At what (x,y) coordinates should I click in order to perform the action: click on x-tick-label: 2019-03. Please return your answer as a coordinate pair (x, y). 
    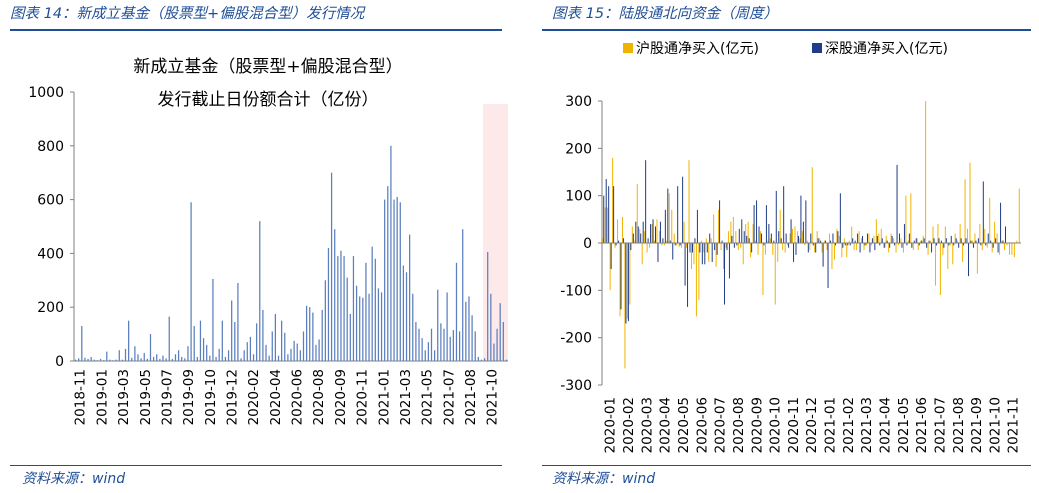
    Looking at the image, I should click on (124, 397).